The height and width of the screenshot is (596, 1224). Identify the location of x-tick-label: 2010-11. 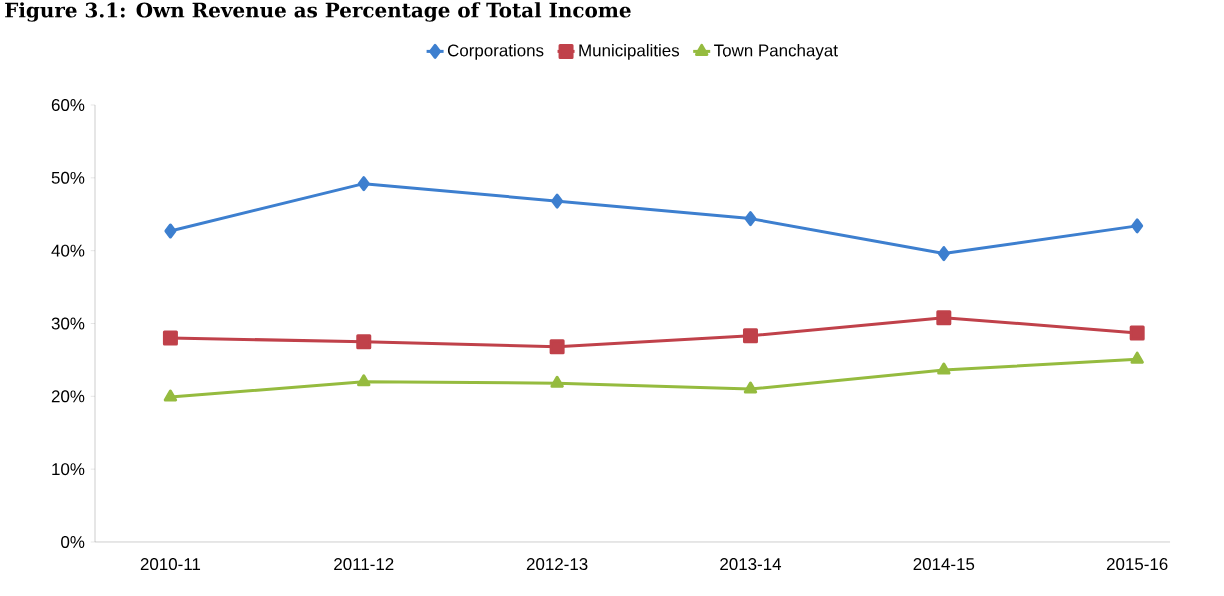
(170, 564).